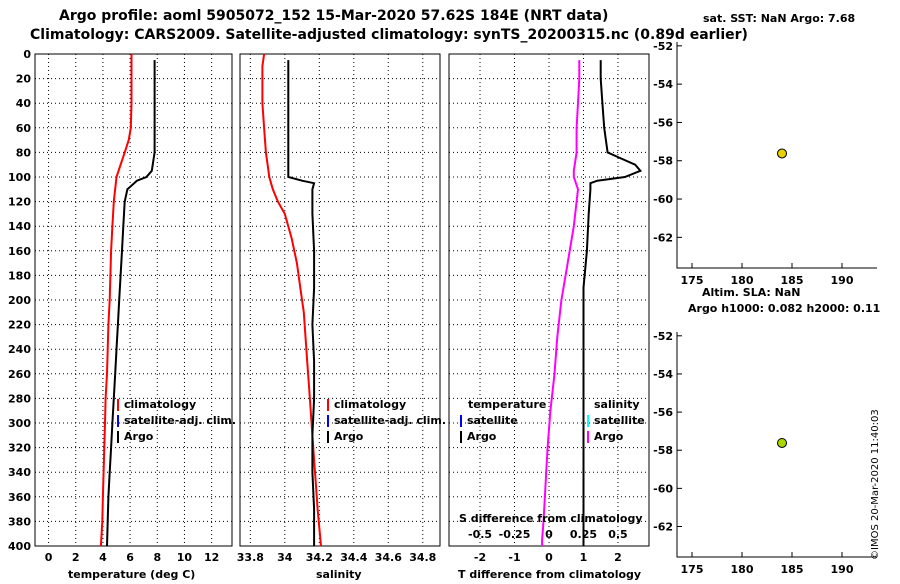  What do you see at coordinates (584, 557) in the screenshot?
I see `difference-tick-label: 1` at bounding box center [584, 557].